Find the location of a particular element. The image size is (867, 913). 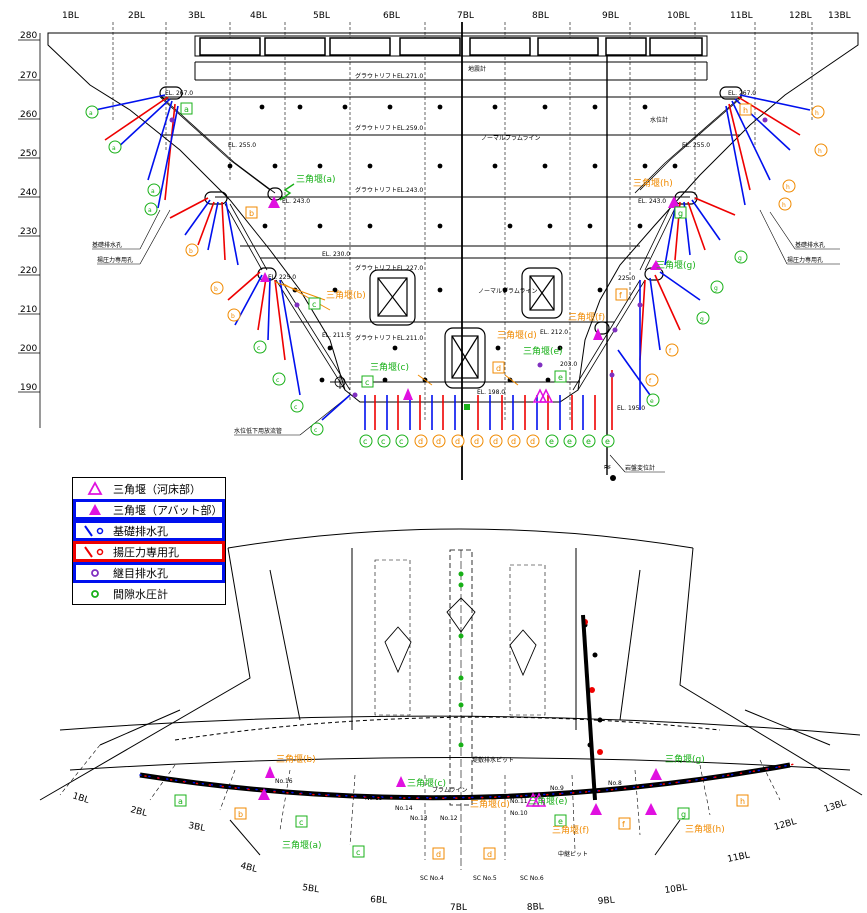

block-label: 3BL is located at coordinates (196, 827).